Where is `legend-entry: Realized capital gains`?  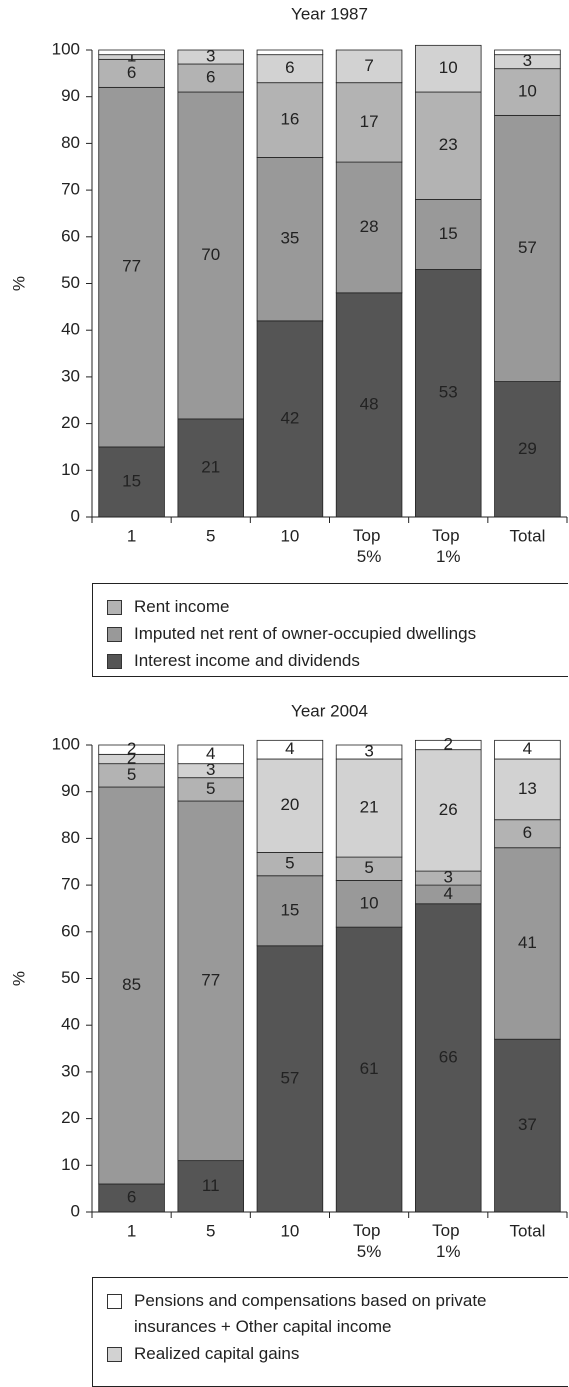 legend-entry: Realized capital gains is located at coordinates (337, 1354).